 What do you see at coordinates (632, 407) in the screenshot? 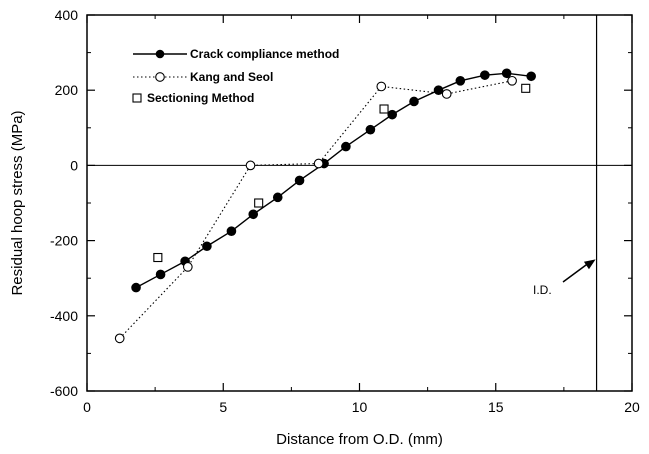
I see `x-tick-label: 20` at bounding box center [632, 407].